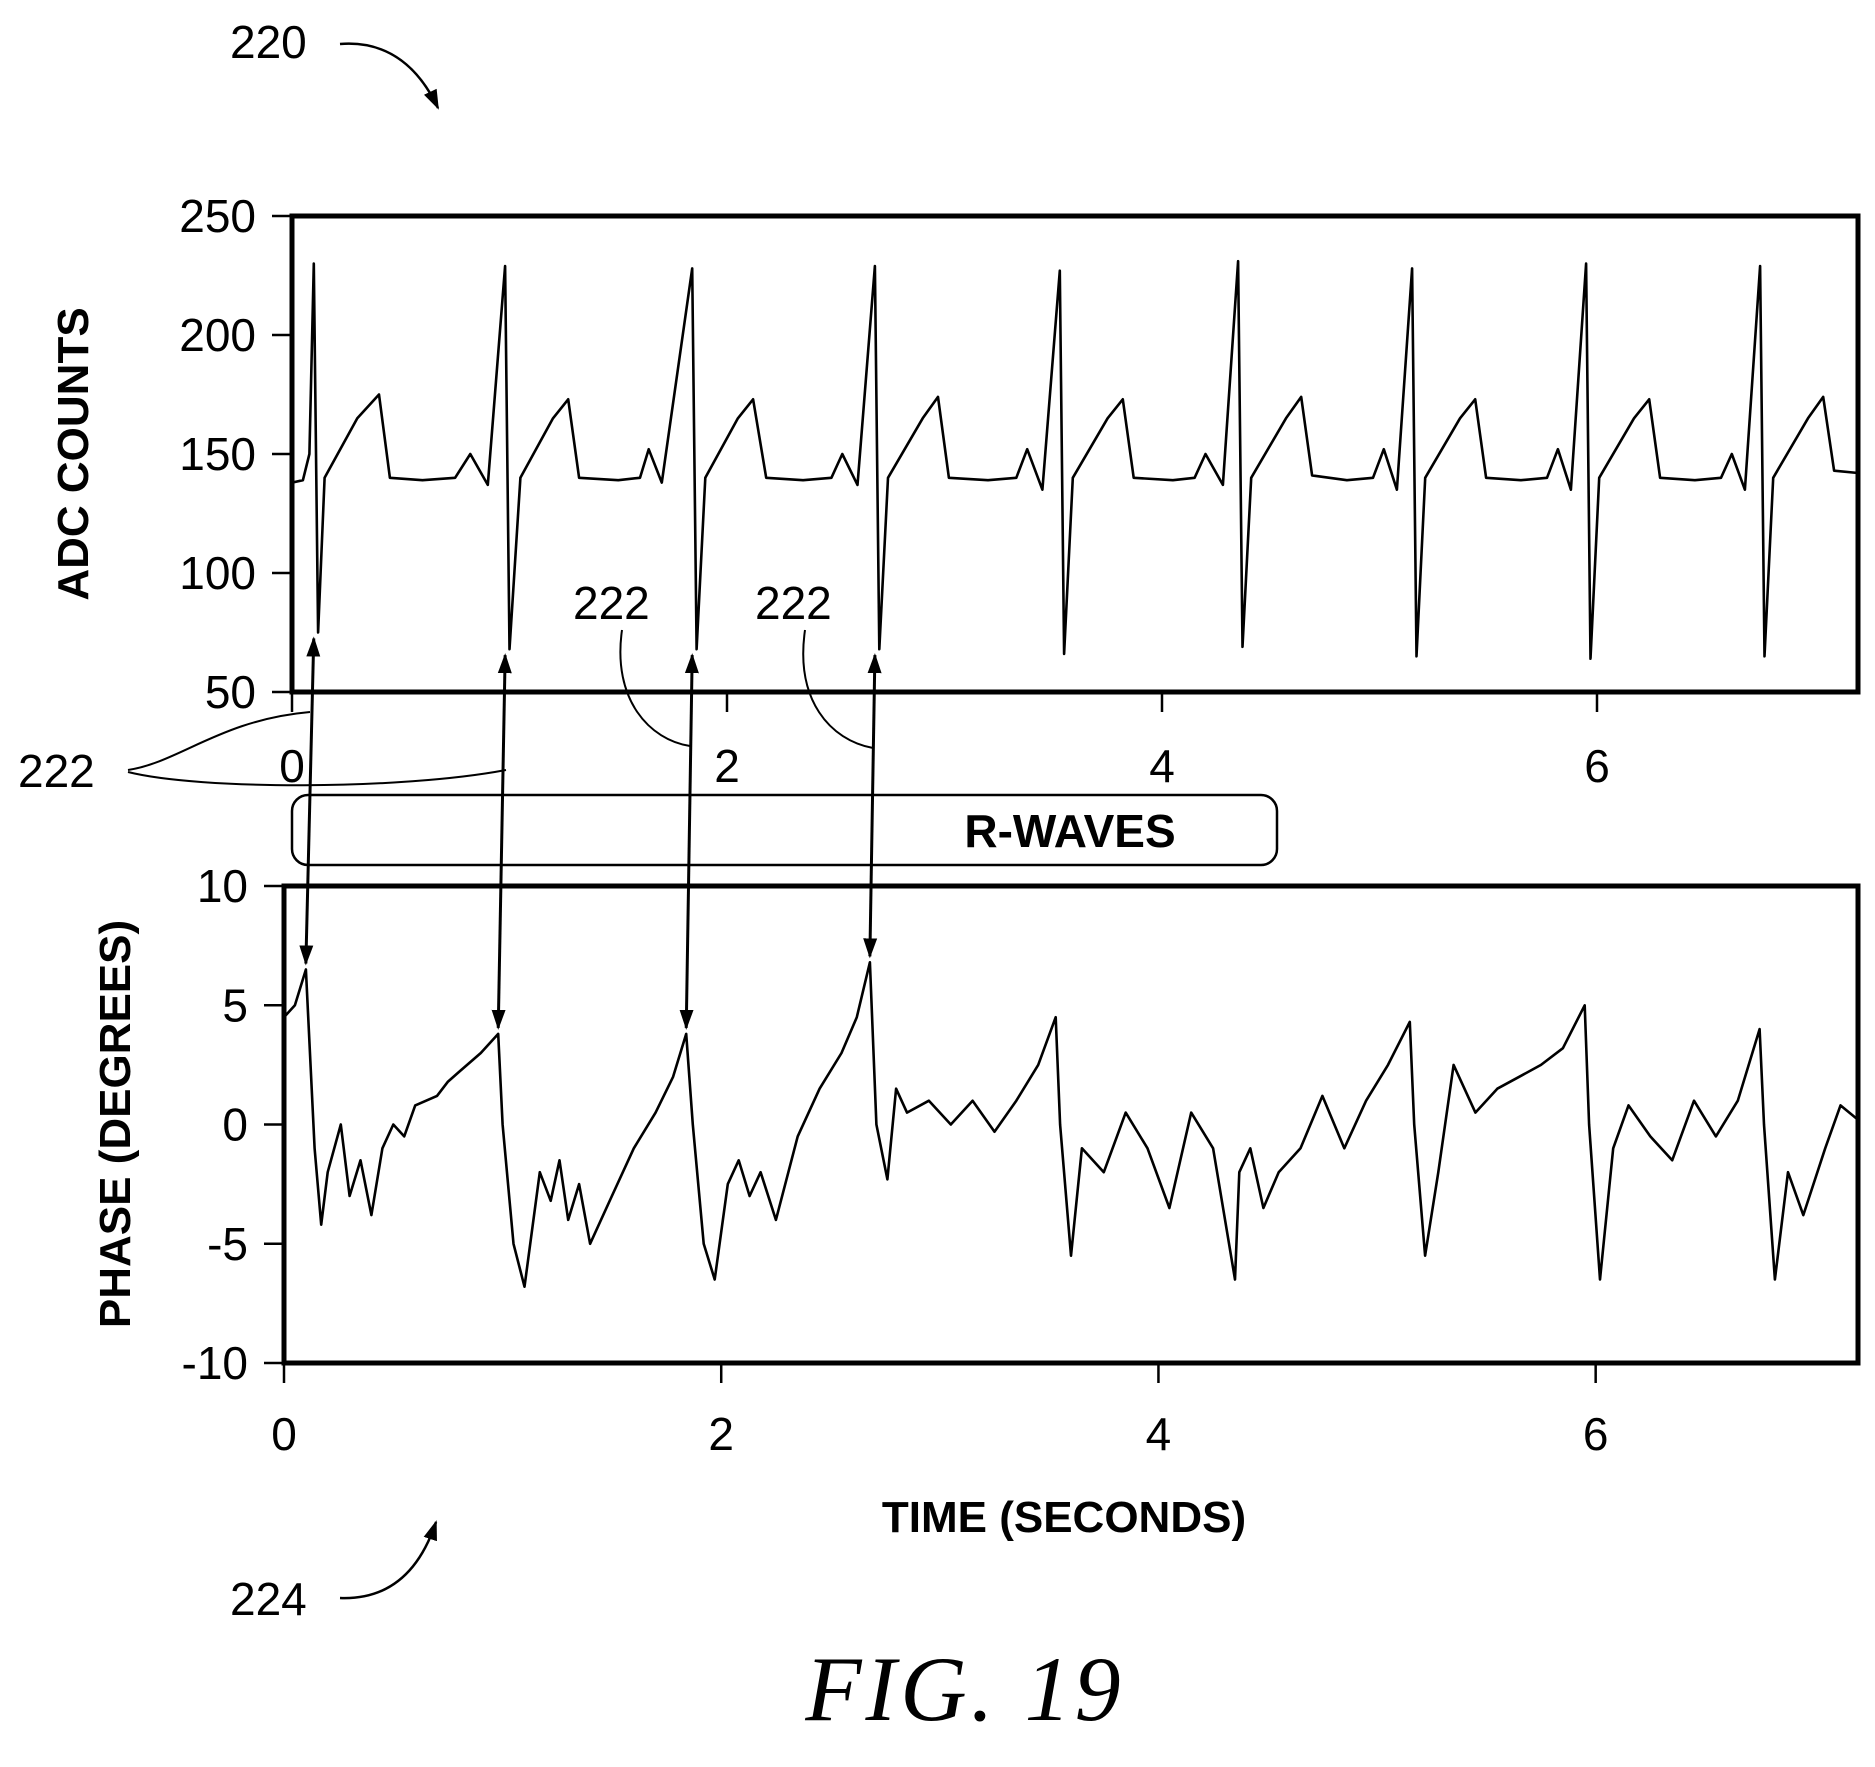  What do you see at coordinates (268, 42) in the screenshot?
I see `ref-220-label: 220` at bounding box center [268, 42].